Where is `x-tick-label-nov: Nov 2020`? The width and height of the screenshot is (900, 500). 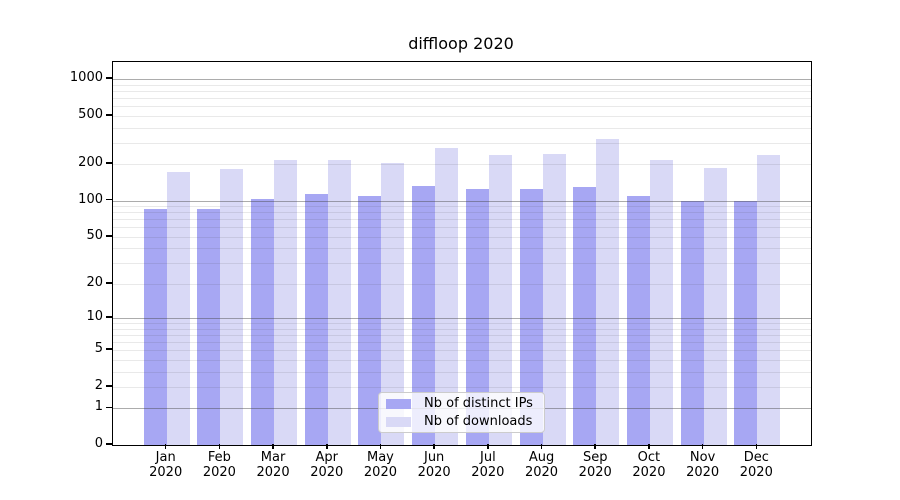
x-tick-label-nov: Nov 2020 is located at coordinates (703, 465).